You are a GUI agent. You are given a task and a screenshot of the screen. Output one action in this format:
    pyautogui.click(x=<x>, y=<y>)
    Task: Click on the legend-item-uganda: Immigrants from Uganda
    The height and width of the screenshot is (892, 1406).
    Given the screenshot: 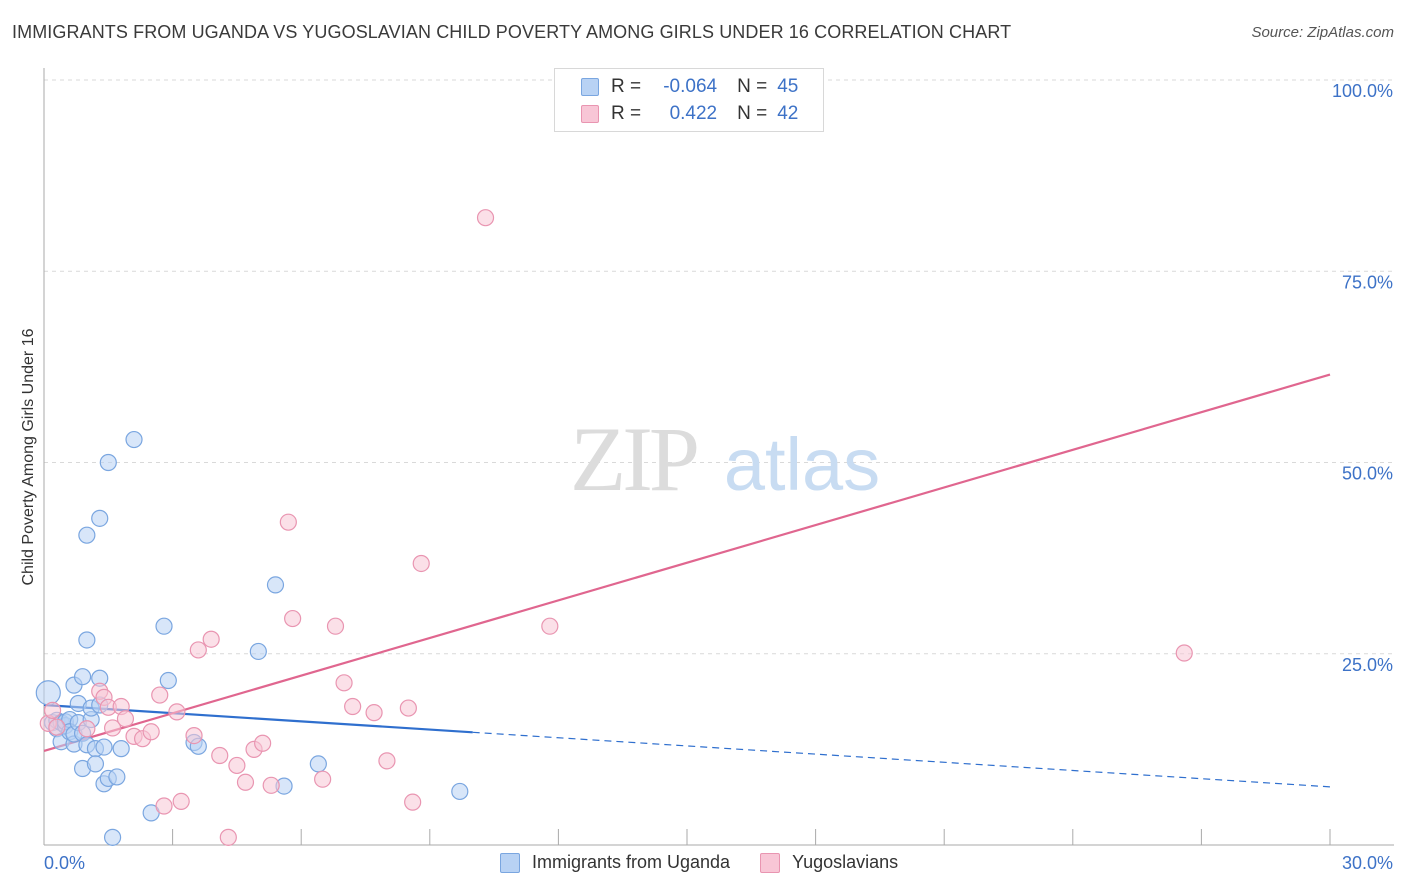 What is the action you would take?
    pyautogui.click(x=615, y=862)
    